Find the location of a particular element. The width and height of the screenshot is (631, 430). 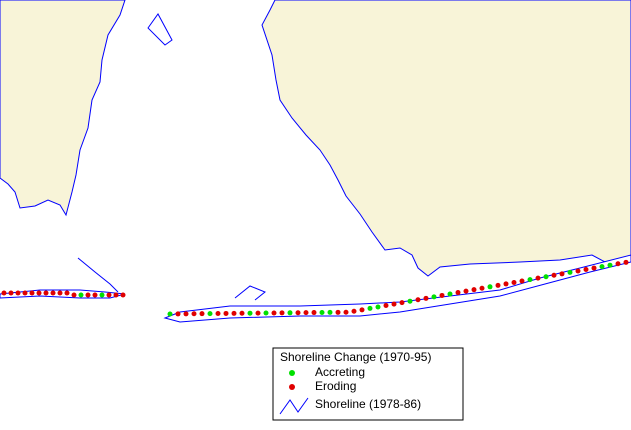

land-west is located at coordinates (63, 108).